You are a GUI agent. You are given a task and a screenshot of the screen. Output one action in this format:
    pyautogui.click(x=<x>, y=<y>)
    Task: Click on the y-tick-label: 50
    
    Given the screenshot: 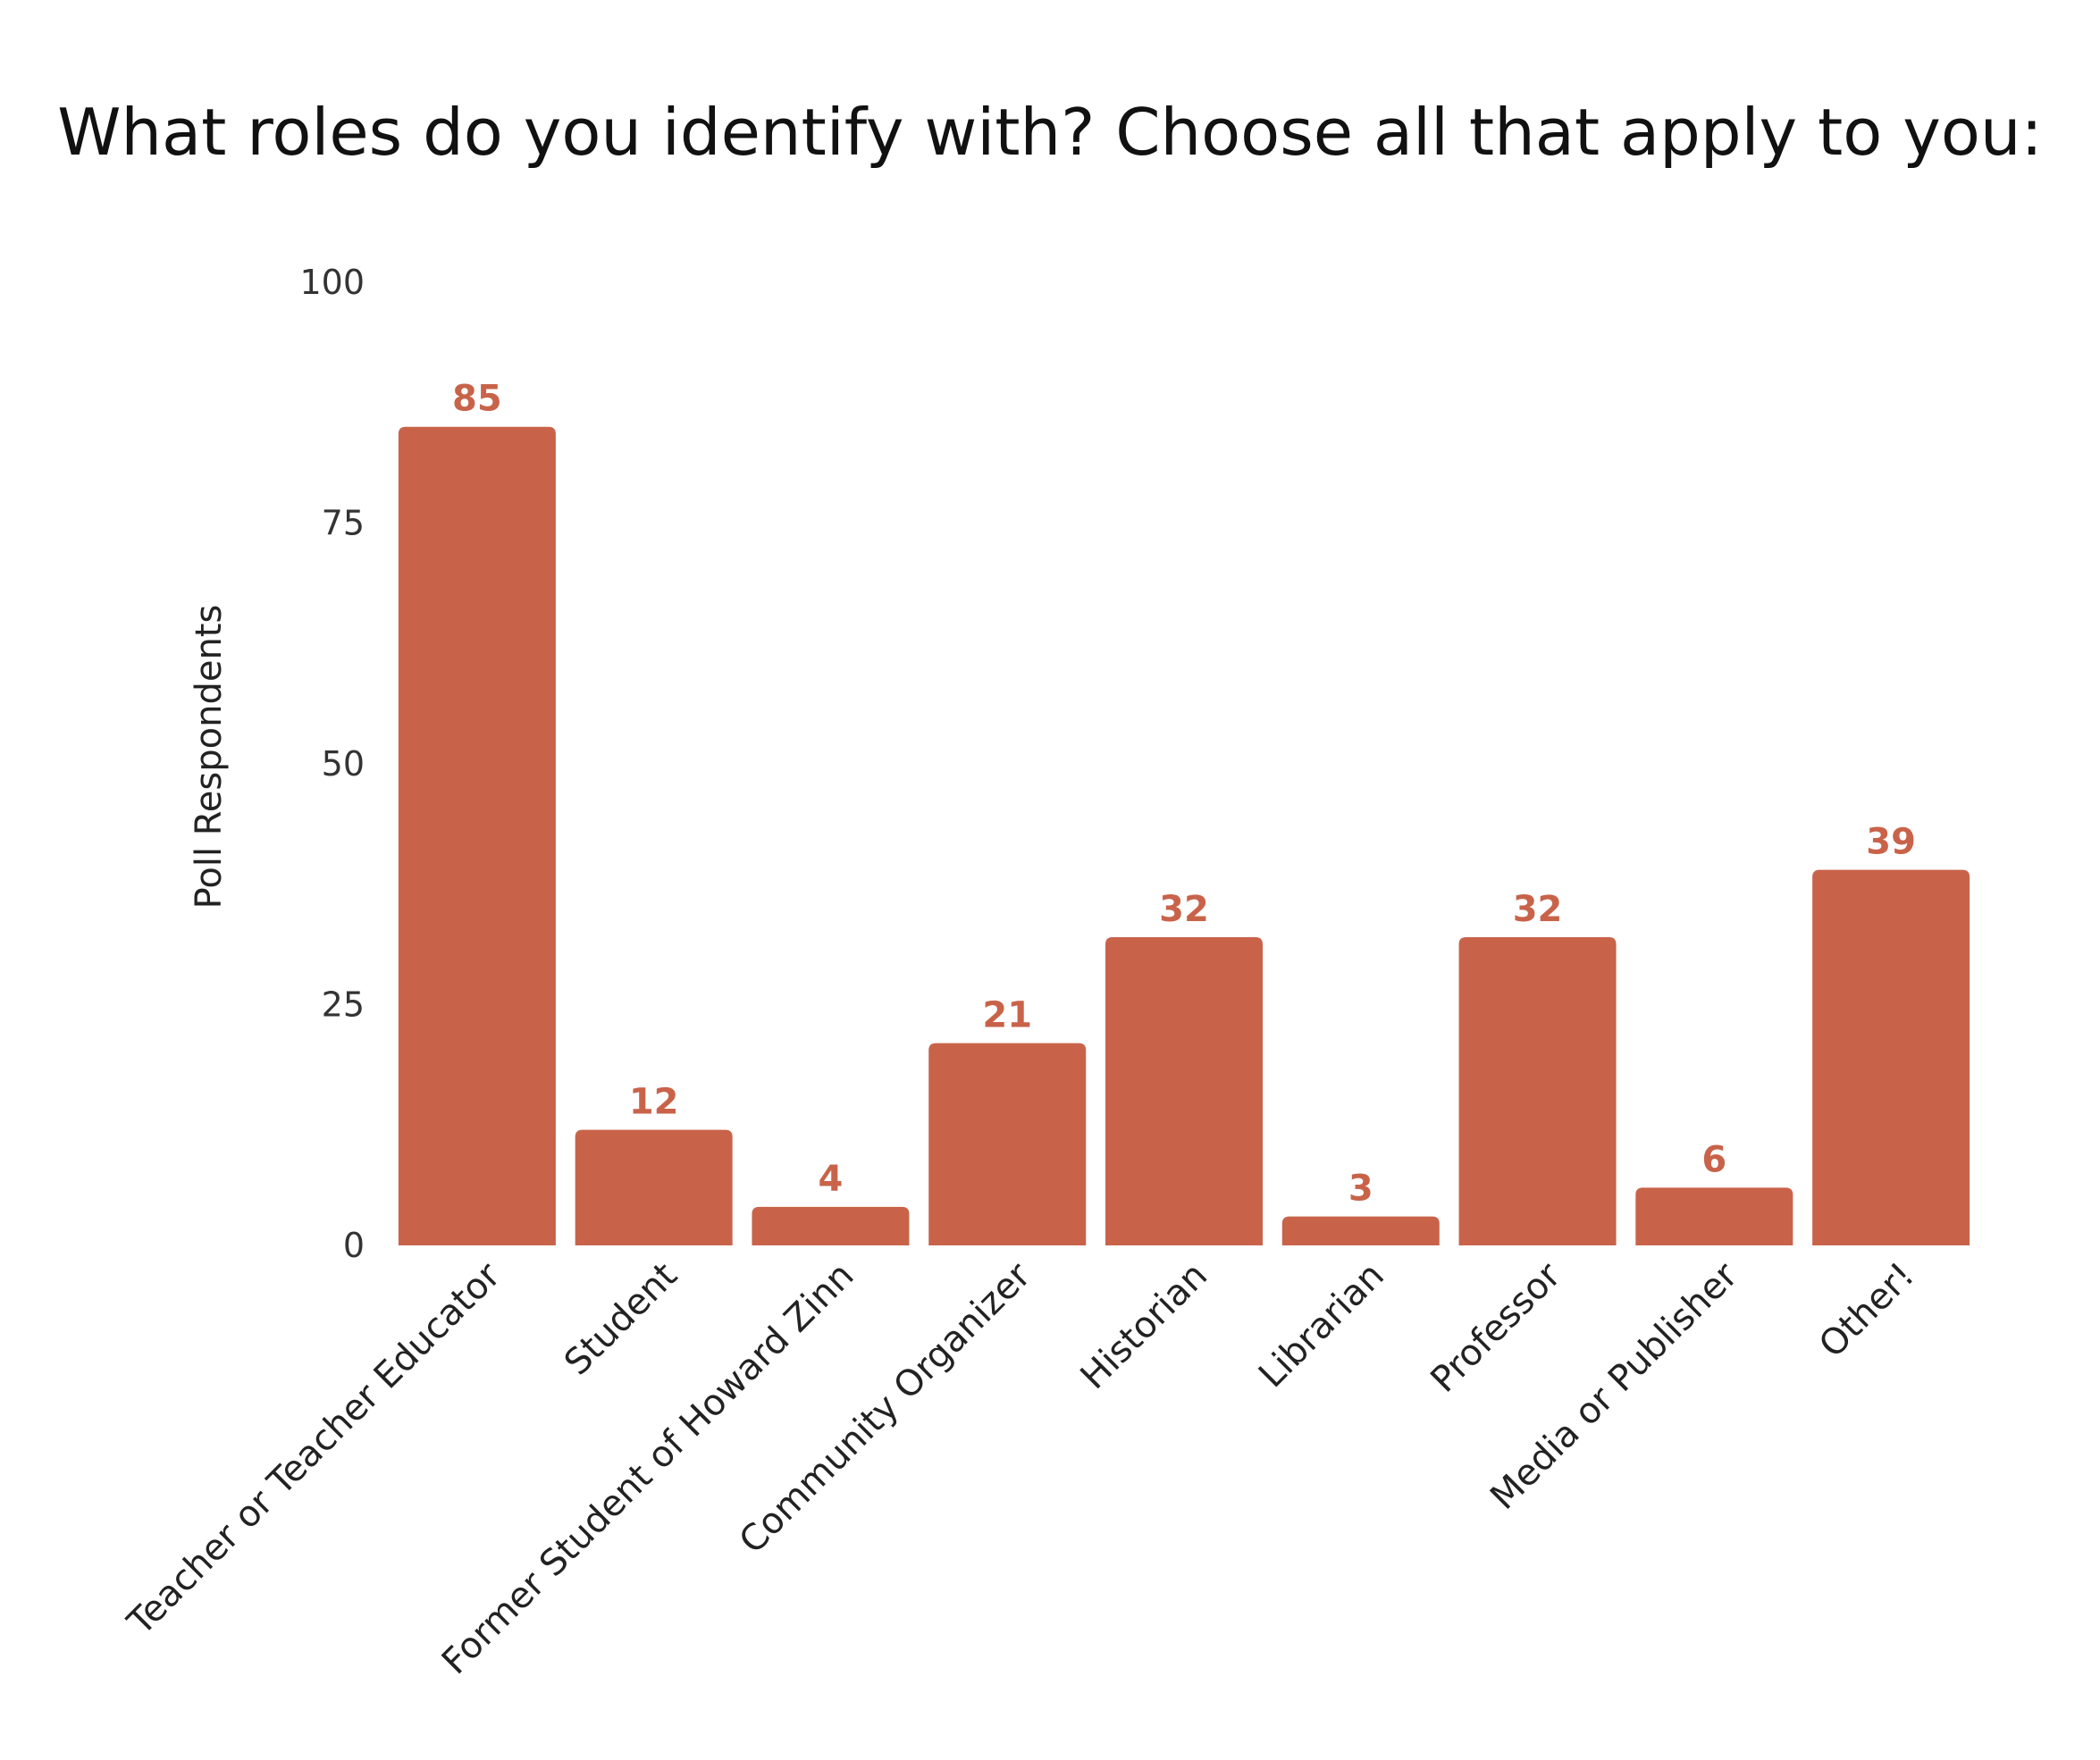 What is the action you would take?
    pyautogui.click(x=343, y=764)
    